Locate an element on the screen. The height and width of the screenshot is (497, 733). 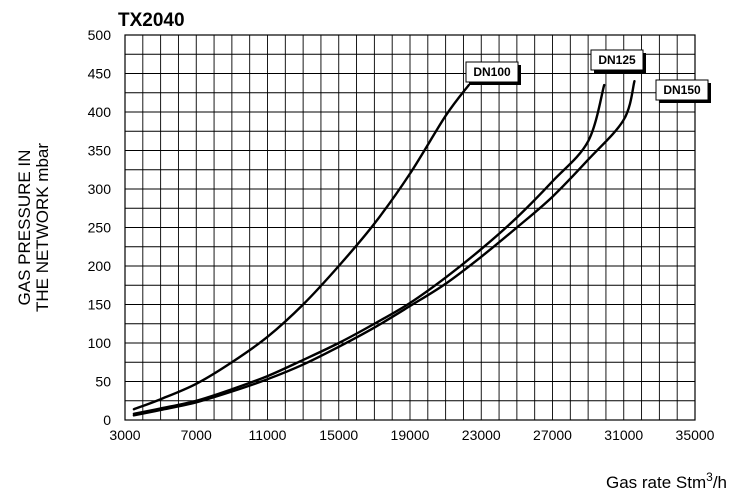
x-tick-label: 35000 is located at coordinates (695, 435).